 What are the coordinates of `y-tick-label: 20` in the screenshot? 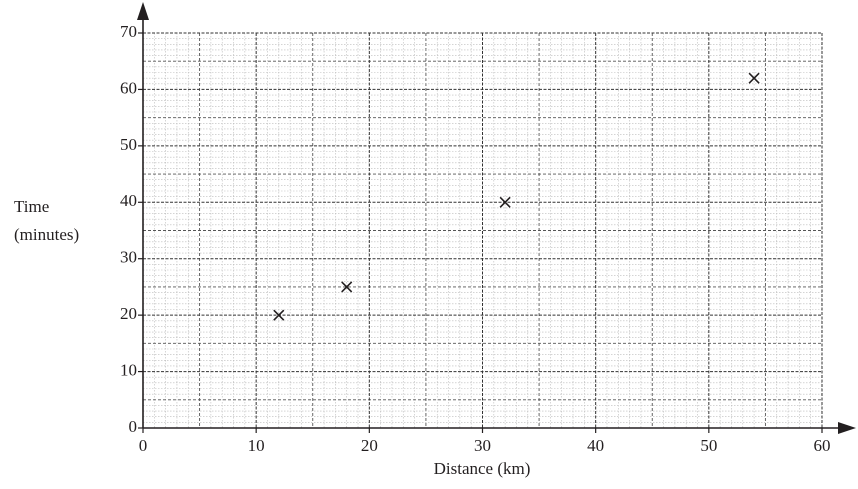 It's located at (128, 313).